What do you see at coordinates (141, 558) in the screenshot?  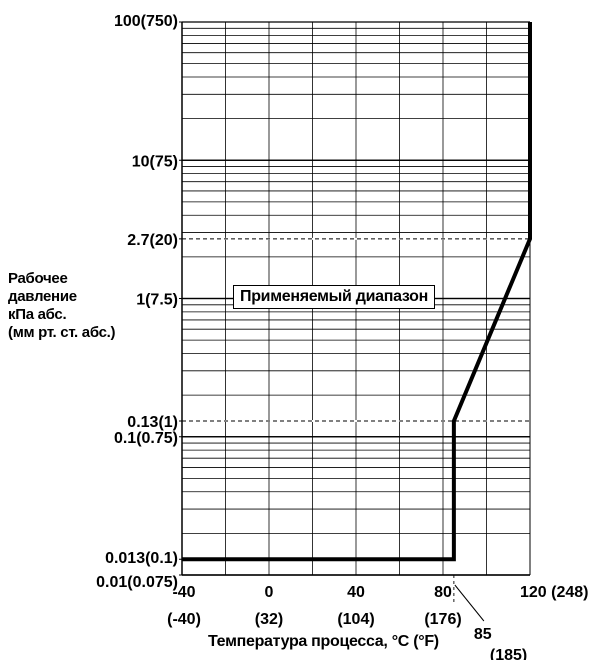 I see `y-tick-label: 0.013(0.1)` at bounding box center [141, 558].